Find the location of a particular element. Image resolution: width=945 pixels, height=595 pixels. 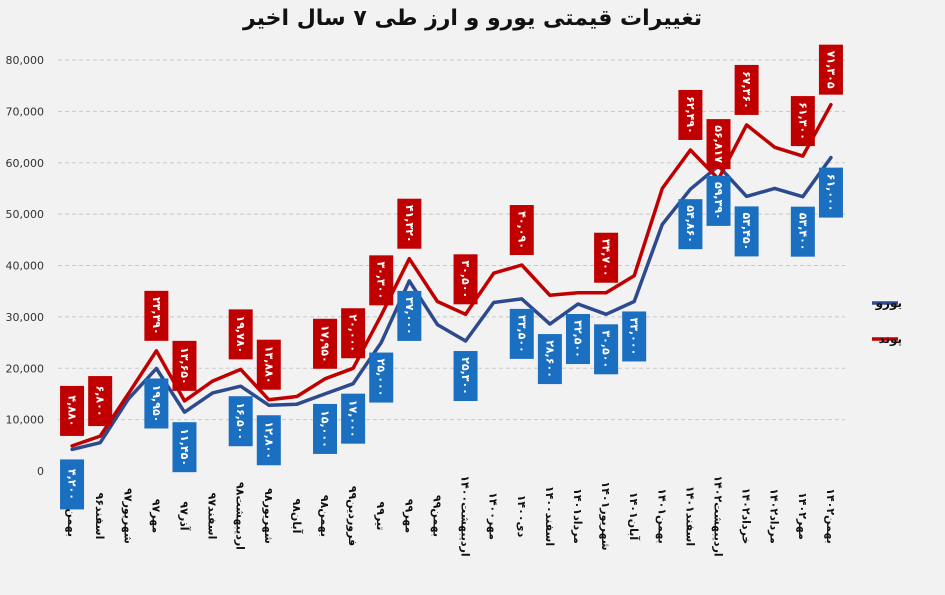

data-label-text: ۶۱,۰۰۰ is located at coordinates (830, 193).